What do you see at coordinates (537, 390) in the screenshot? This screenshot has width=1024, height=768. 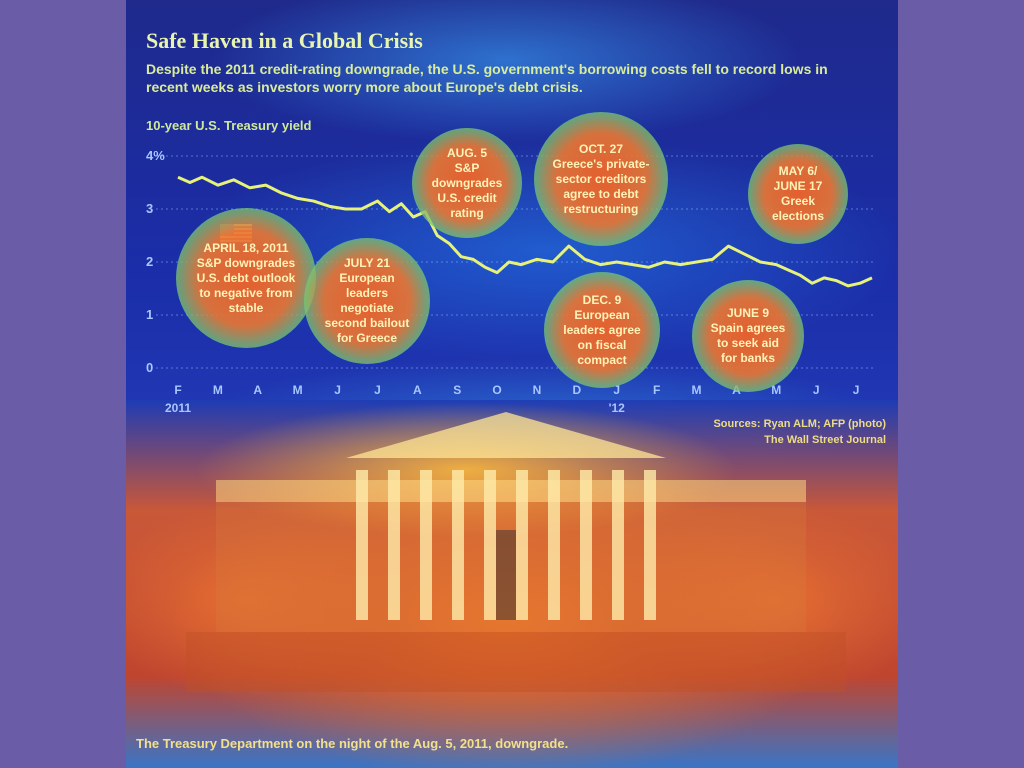 I see `x-tick-label: N` at bounding box center [537, 390].